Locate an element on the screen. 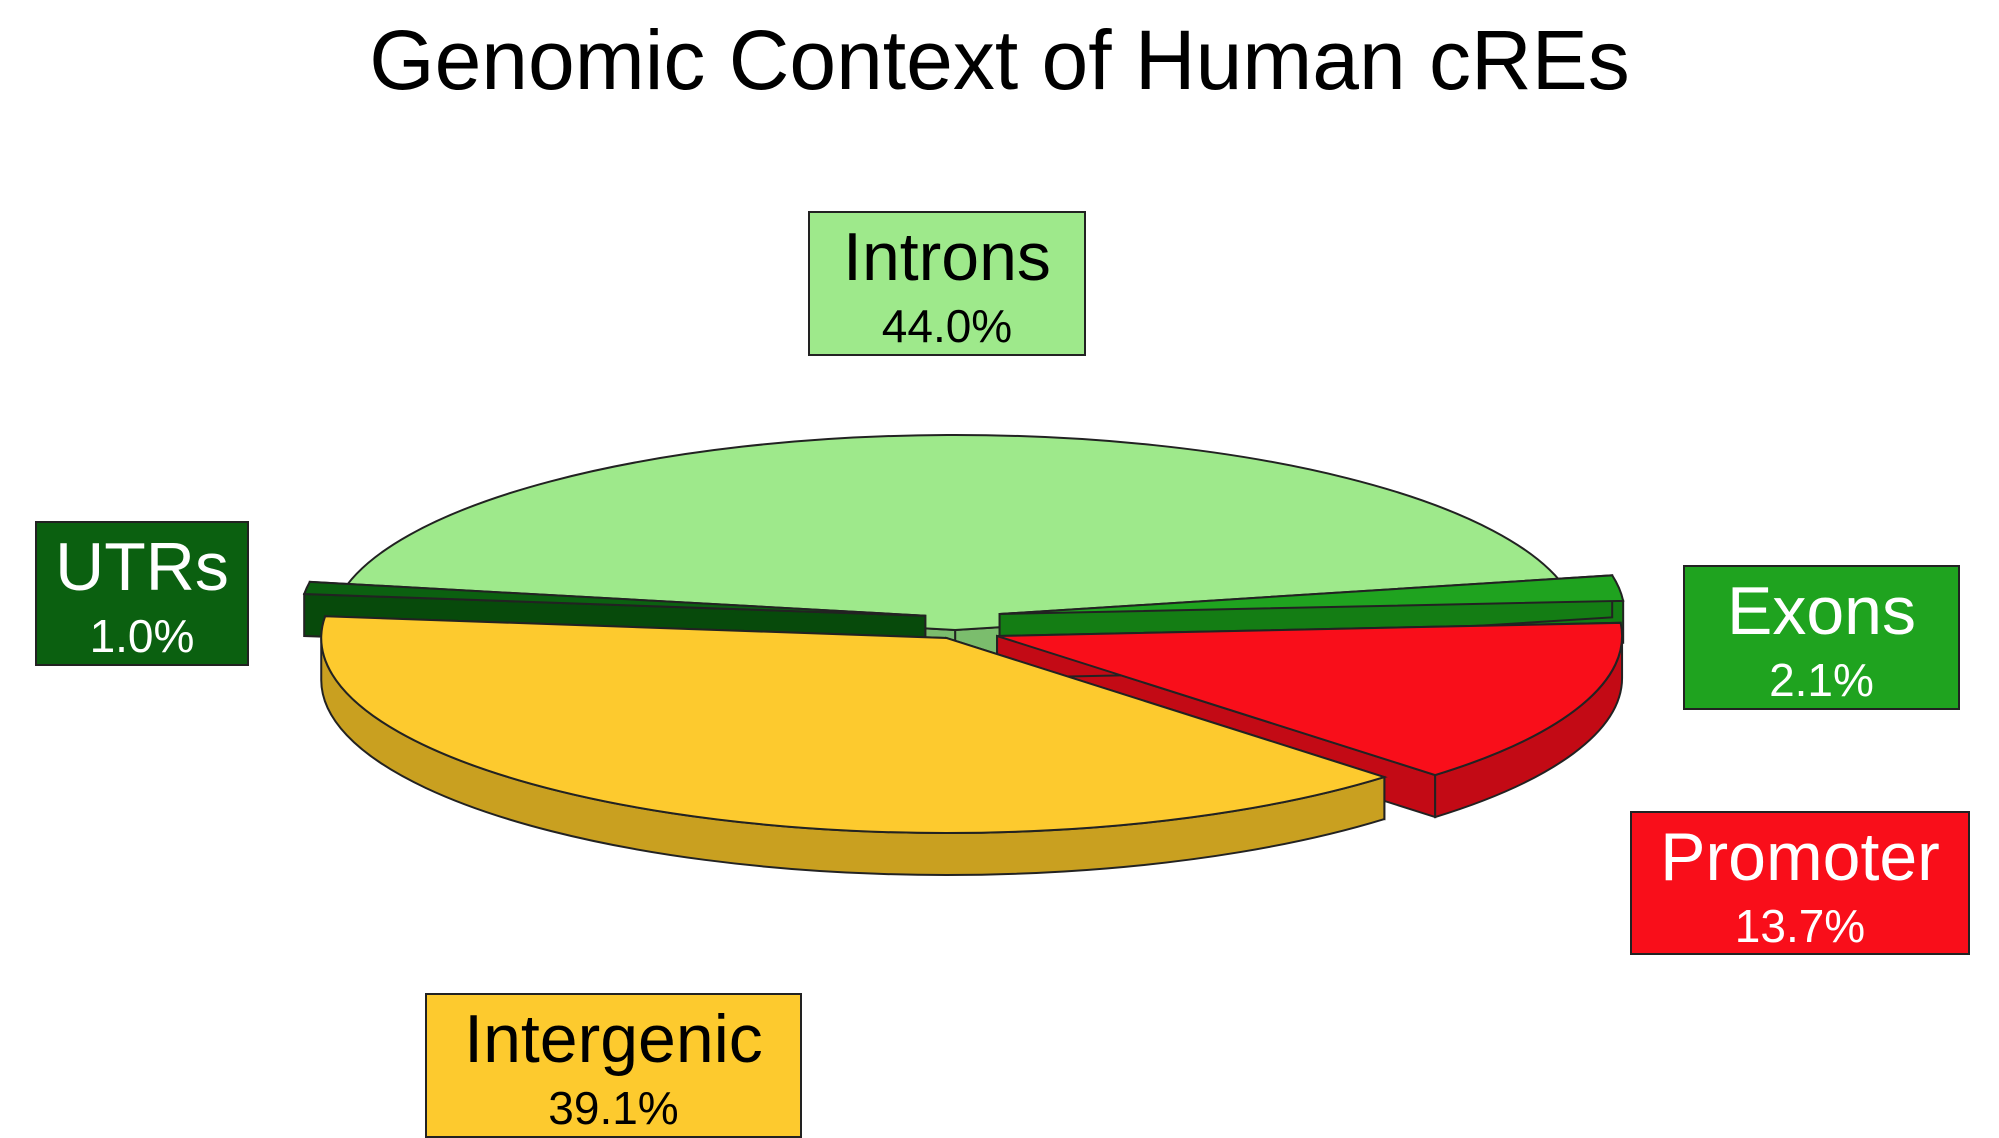 The height and width of the screenshot is (1138, 1999). label-utrs-percent: 1.0% is located at coordinates (142, 636).